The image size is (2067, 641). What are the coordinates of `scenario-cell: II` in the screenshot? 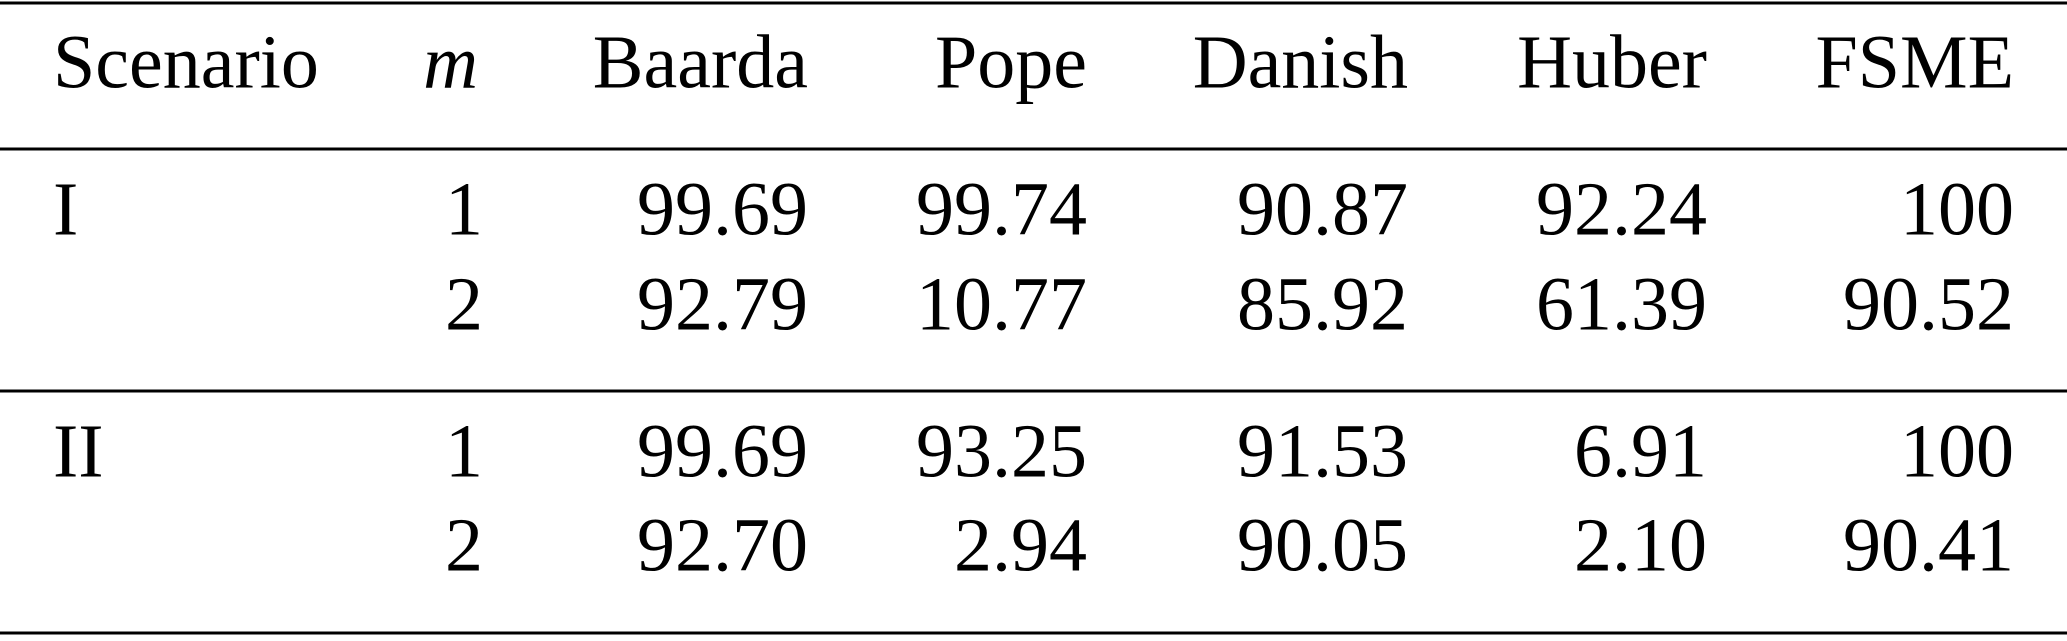 It's located at (78, 451).